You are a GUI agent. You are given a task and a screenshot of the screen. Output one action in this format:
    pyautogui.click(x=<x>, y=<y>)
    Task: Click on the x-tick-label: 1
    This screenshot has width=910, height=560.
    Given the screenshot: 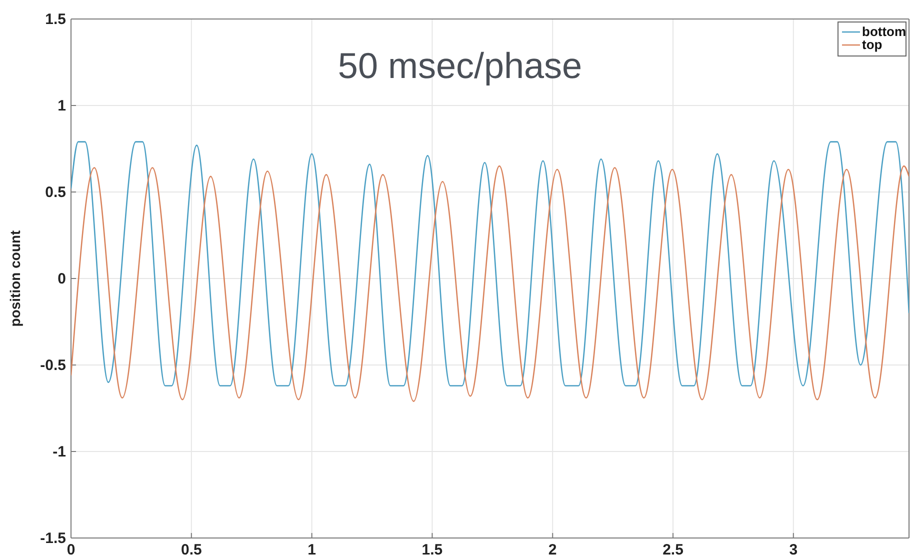 What is the action you would take?
    pyautogui.click(x=312, y=550)
    